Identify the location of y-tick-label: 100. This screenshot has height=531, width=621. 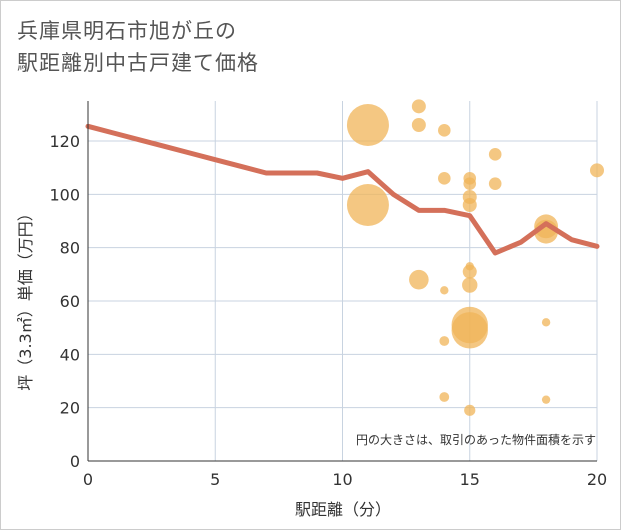
(64, 194).